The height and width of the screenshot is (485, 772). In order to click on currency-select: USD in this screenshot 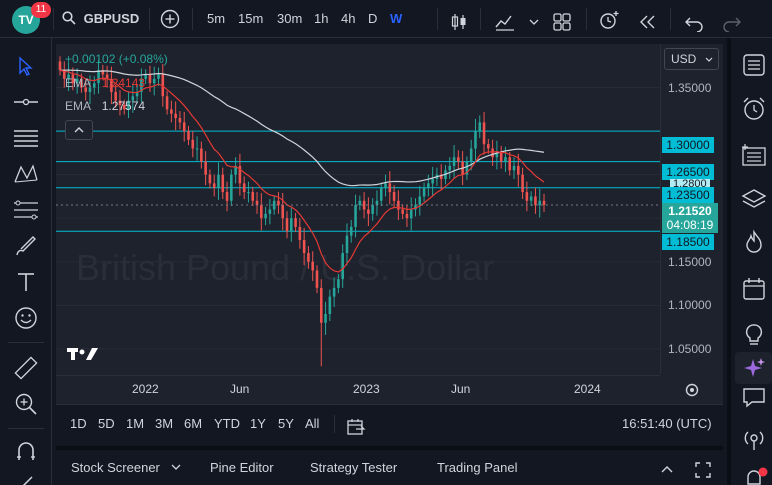, I will do `click(691, 59)`.